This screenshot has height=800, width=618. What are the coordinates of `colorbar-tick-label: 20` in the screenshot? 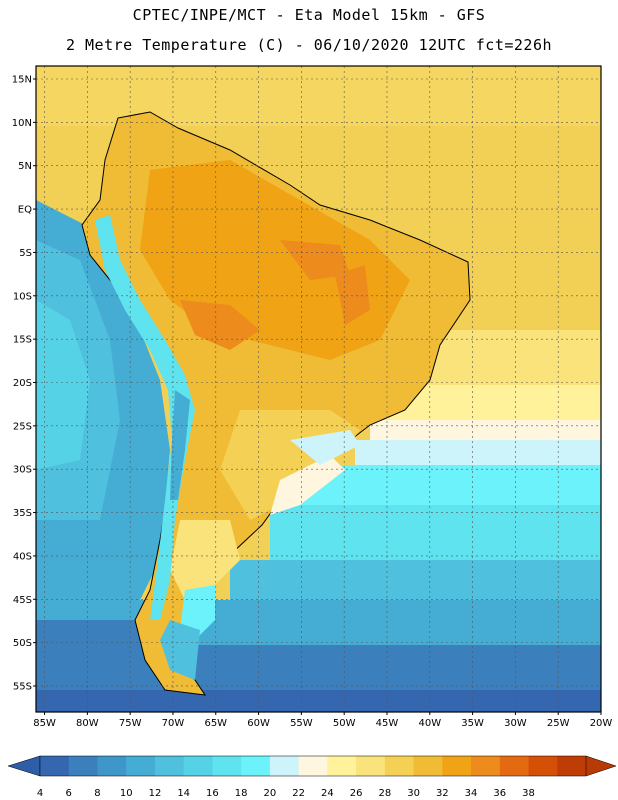 It's located at (270, 793).